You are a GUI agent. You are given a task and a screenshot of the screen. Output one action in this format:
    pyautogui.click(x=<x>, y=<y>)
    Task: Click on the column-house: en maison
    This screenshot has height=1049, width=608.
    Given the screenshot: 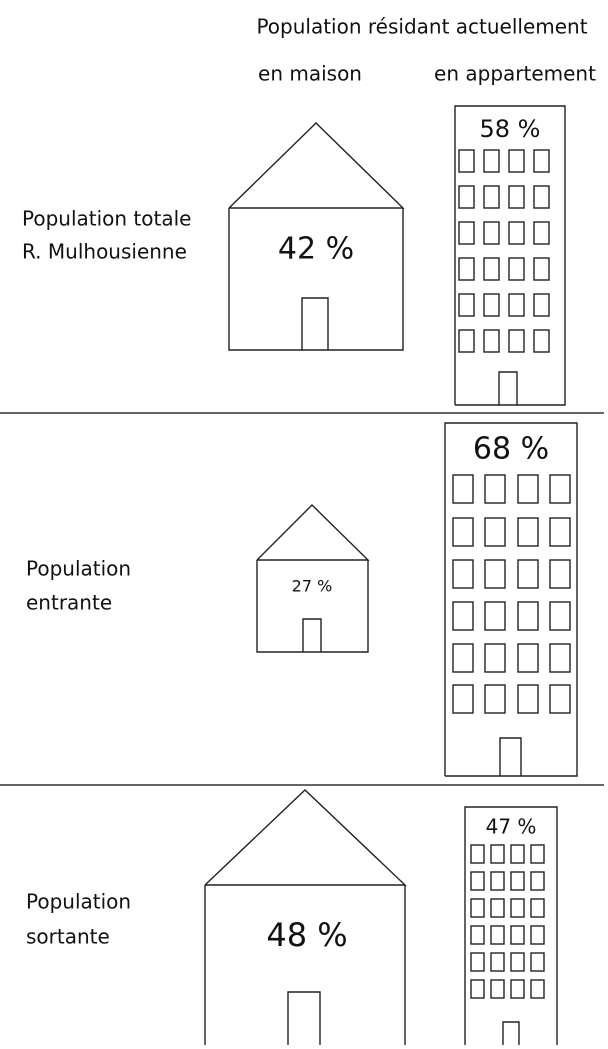 What is the action you would take?
    pyautogui.click(x=310, y=74)
    